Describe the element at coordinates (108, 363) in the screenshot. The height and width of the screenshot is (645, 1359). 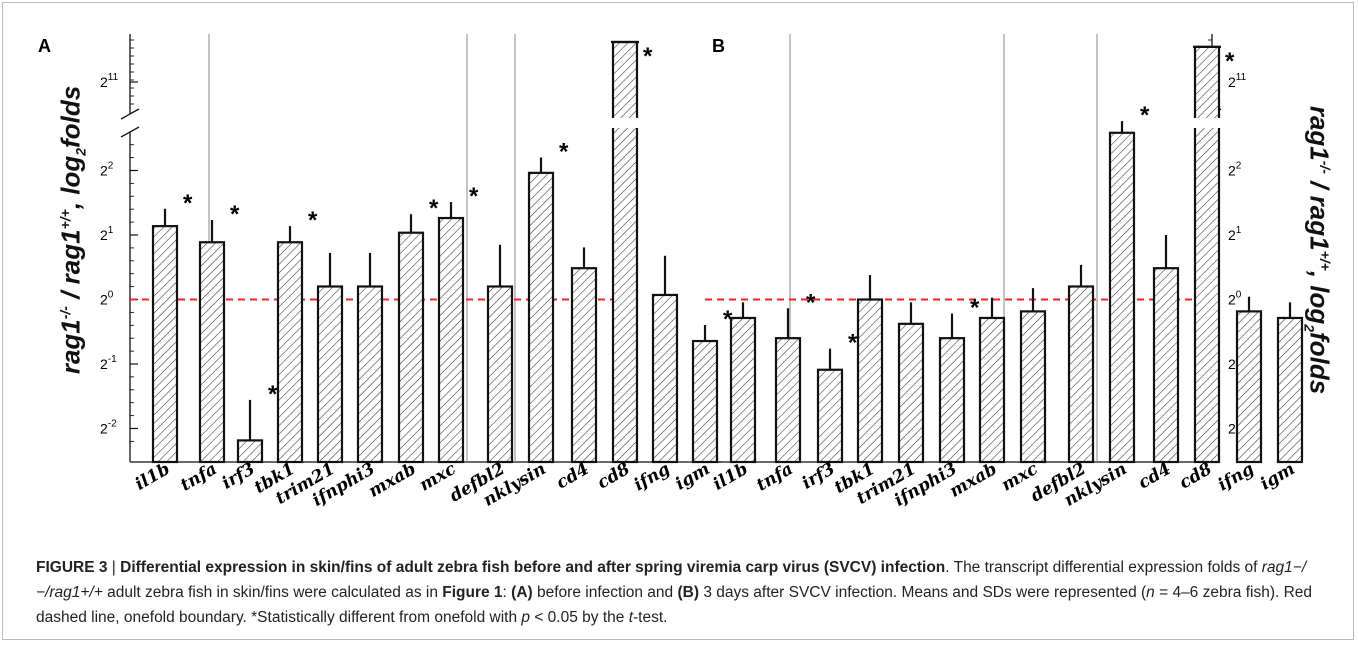
I see `panel-a-tick-label-1: 2-1` at that location.